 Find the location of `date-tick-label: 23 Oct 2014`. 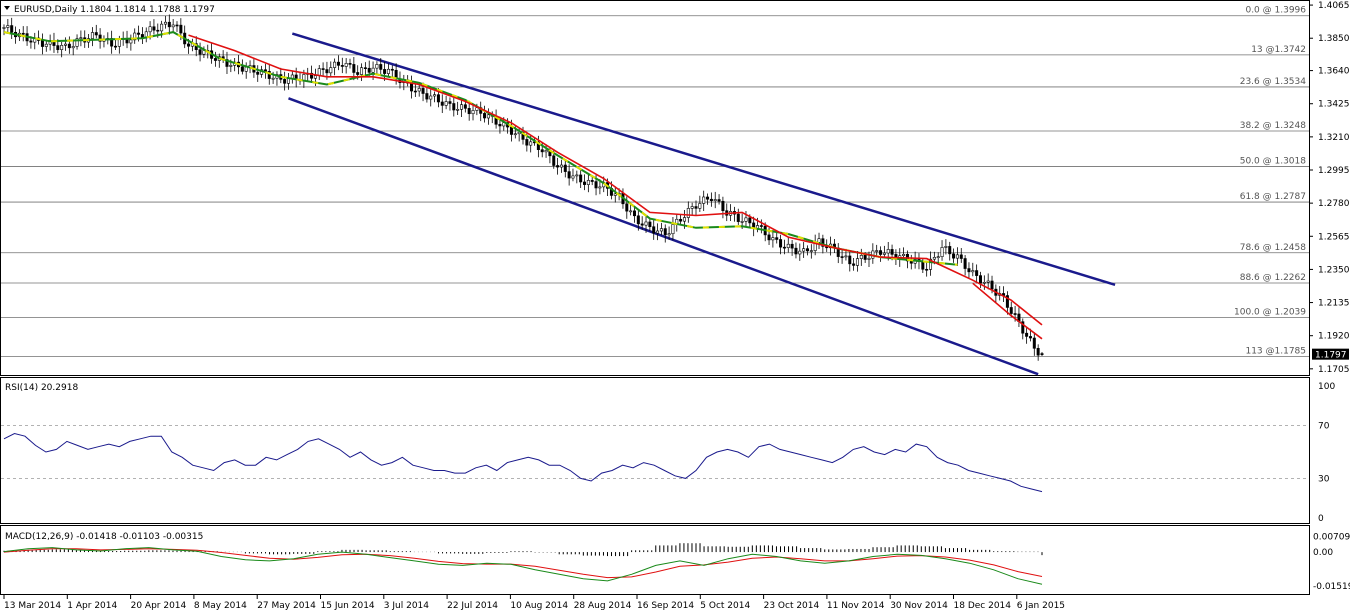

date-tick-label: 23 Oct 2014 is located at coordinates (792, 606).